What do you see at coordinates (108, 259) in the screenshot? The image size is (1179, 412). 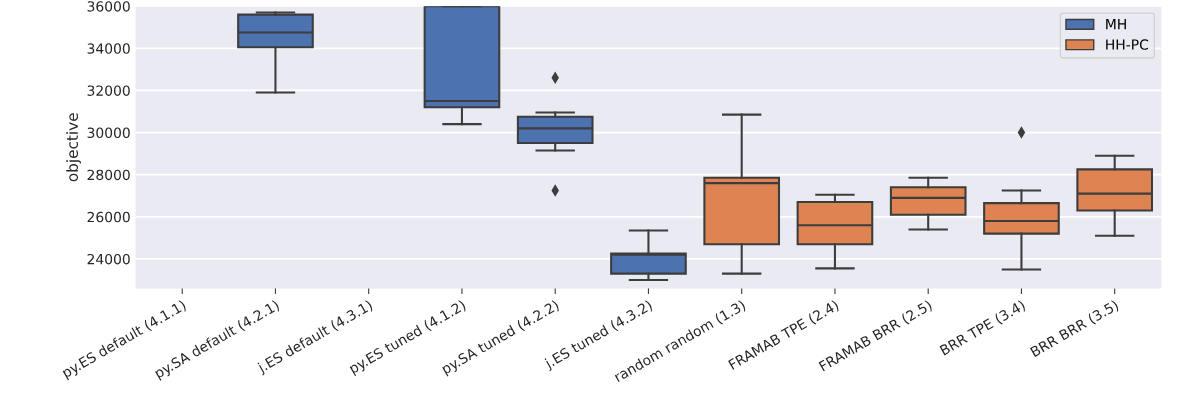 I see `y-tick-label: 24000` at bounding box center [108, 259].